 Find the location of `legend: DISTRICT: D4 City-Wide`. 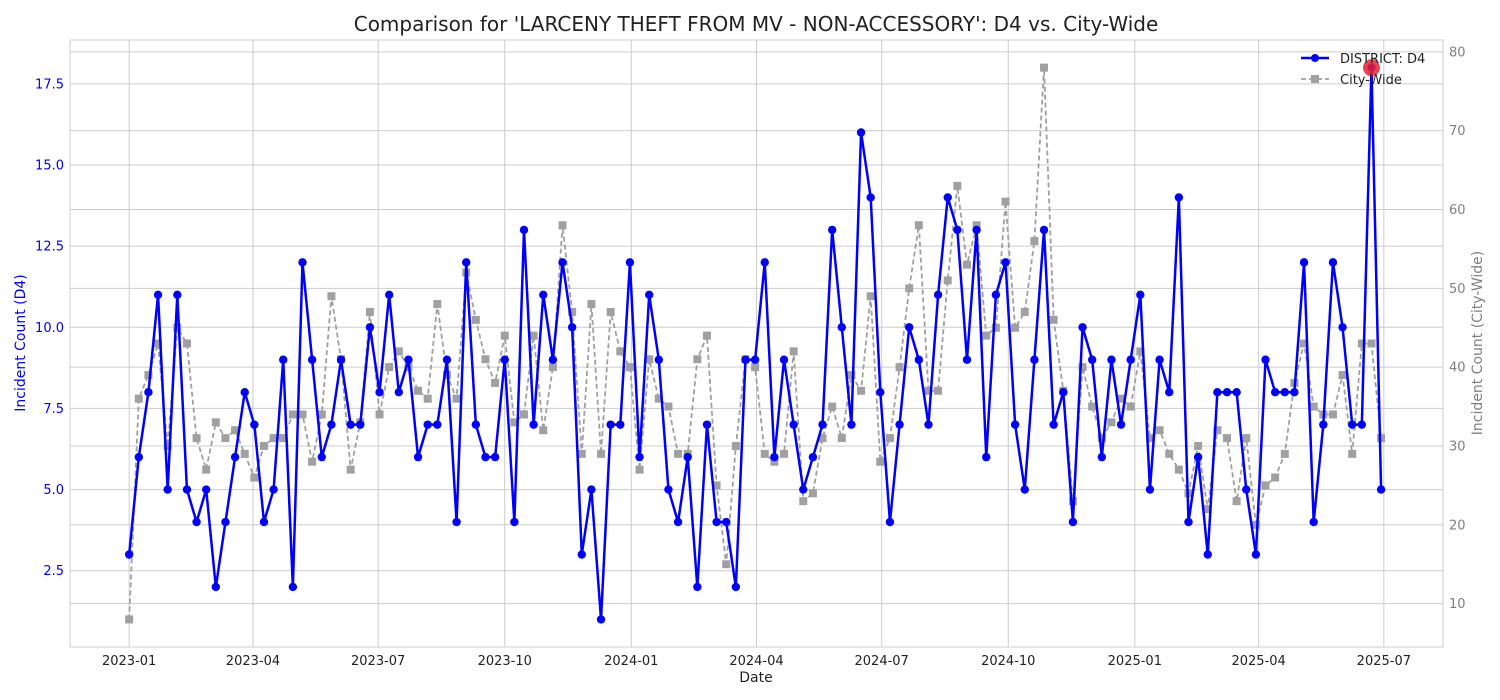

legend: DISTRICT: D4 City-Wide is located at coordinates (1363, 70).